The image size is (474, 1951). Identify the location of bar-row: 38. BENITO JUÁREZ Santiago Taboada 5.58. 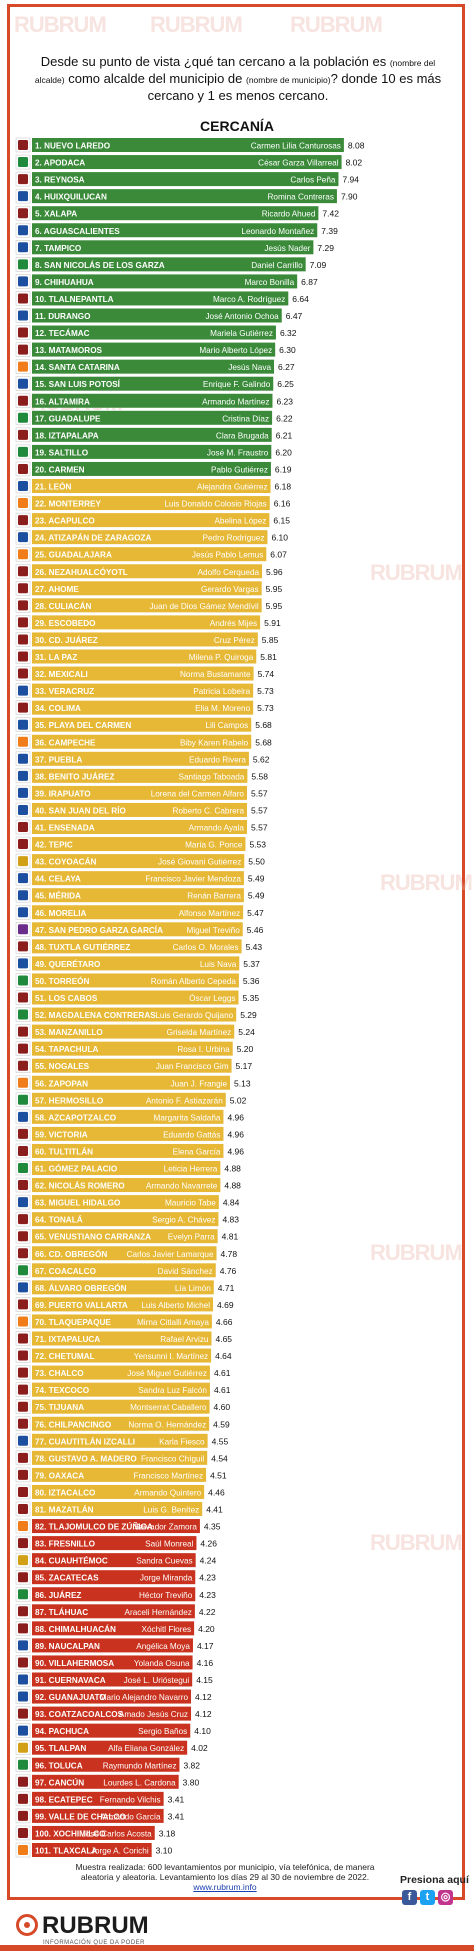
(141, 776).